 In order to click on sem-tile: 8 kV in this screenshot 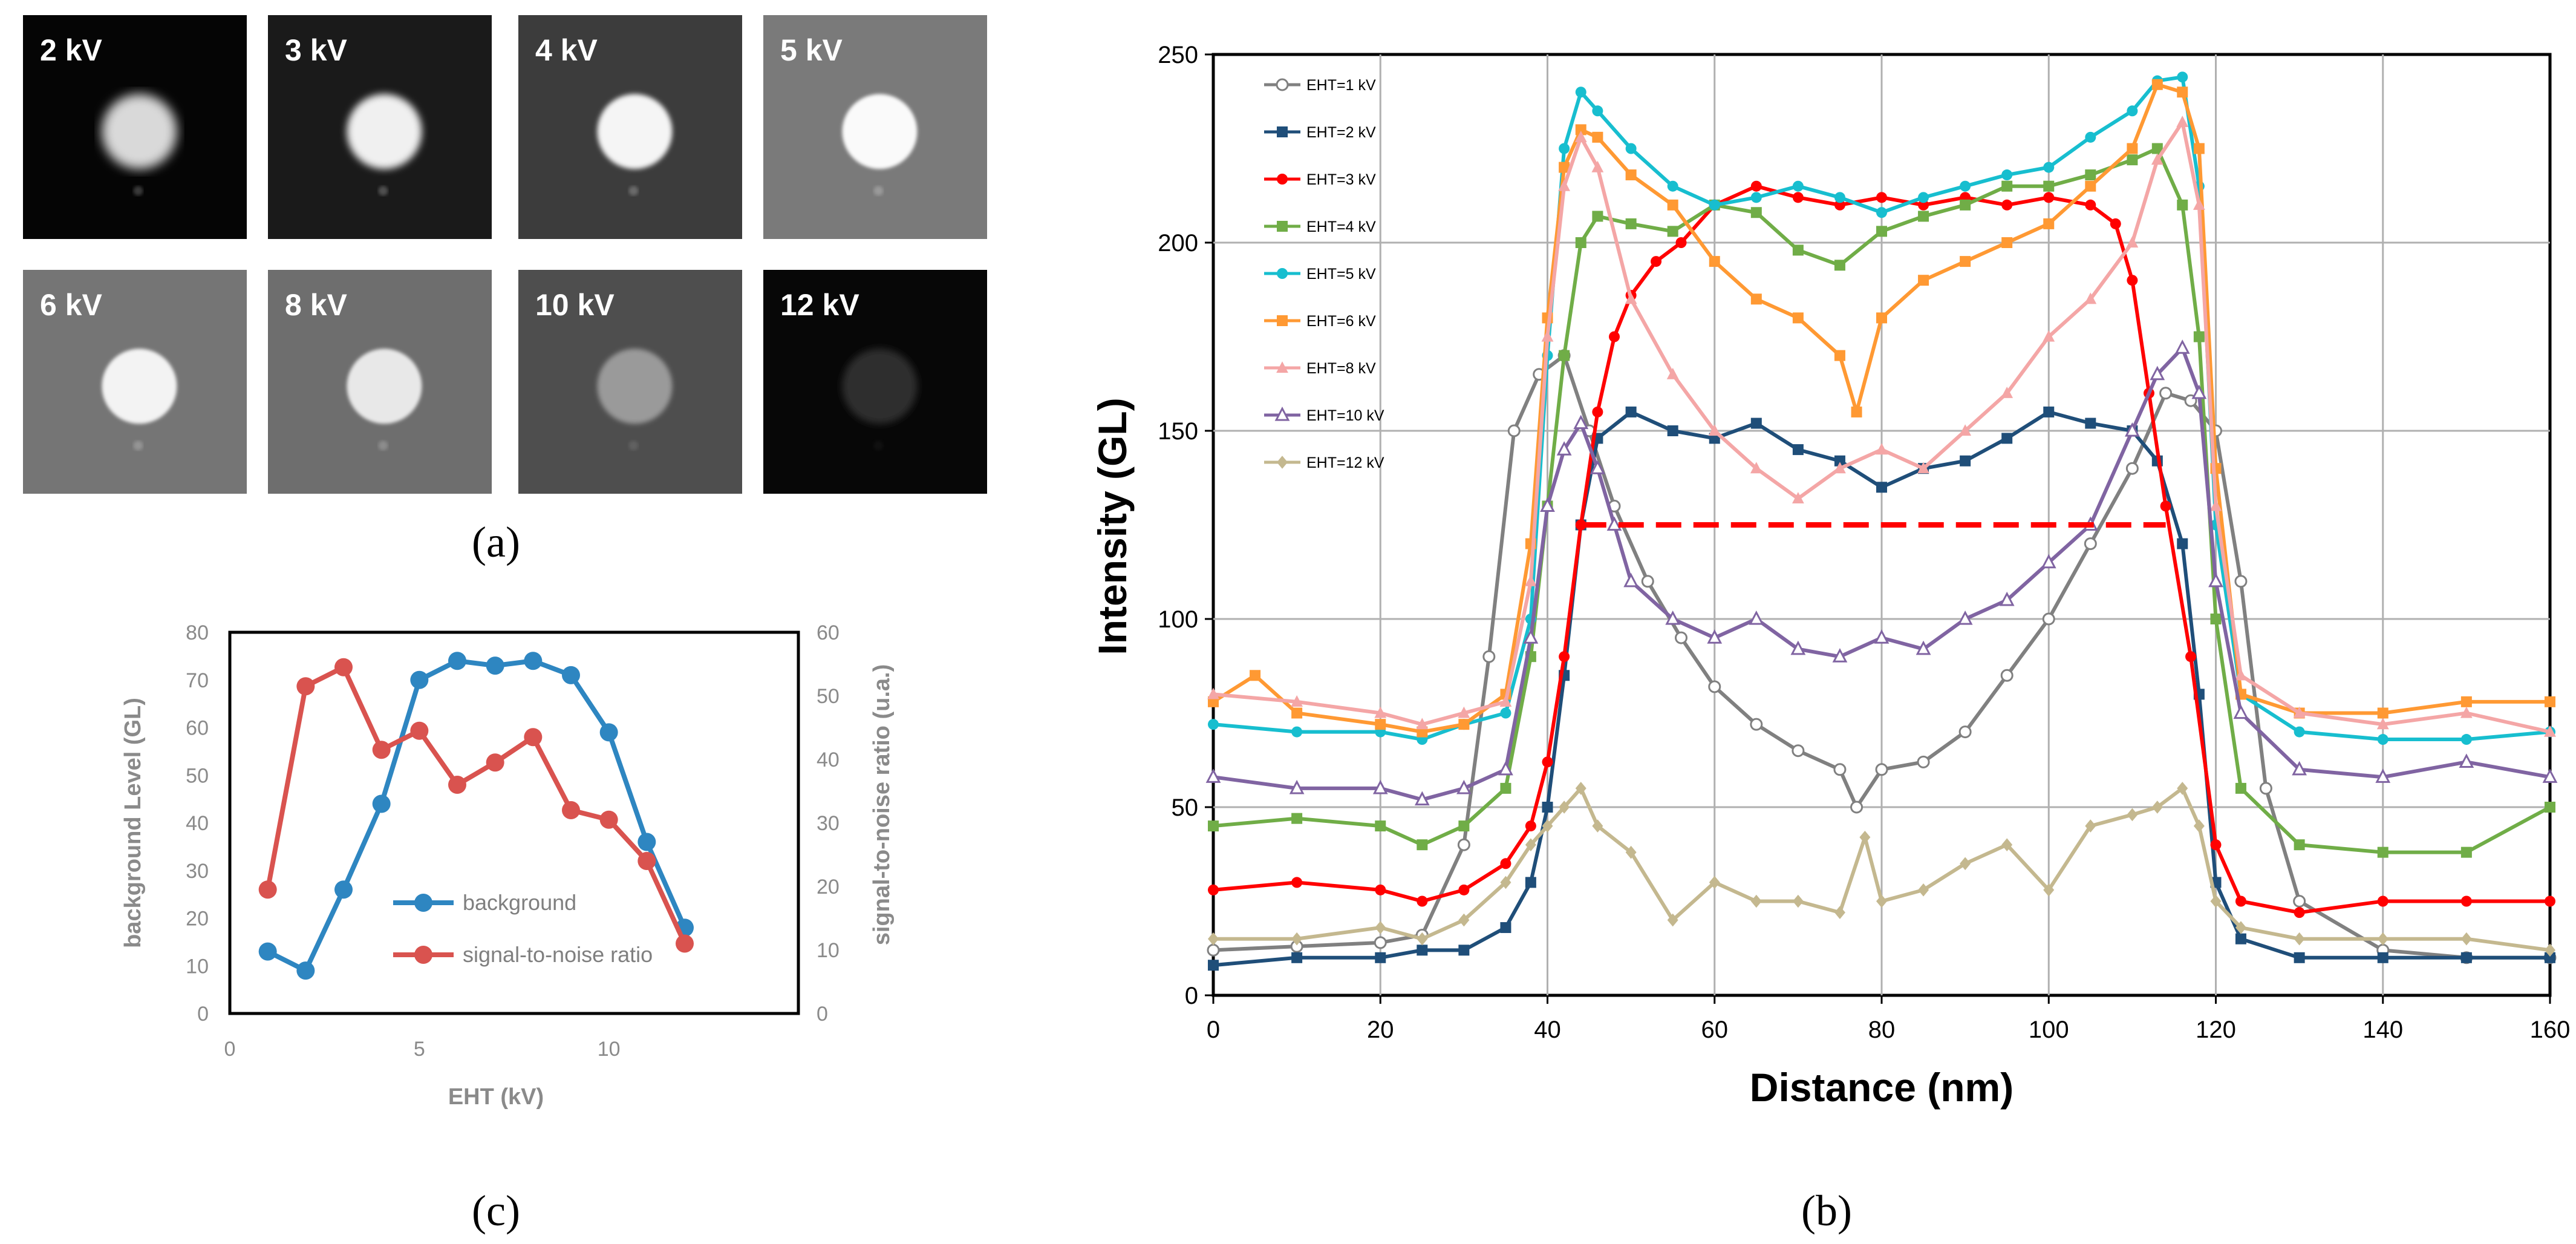, I will do `click(380, 382)`.